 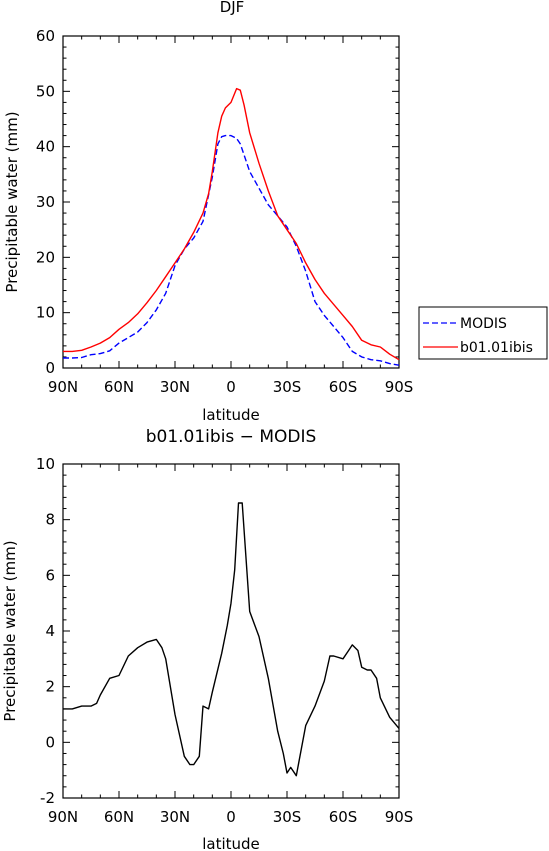 I want to click on legend-frame, so click(x=483, y=333).